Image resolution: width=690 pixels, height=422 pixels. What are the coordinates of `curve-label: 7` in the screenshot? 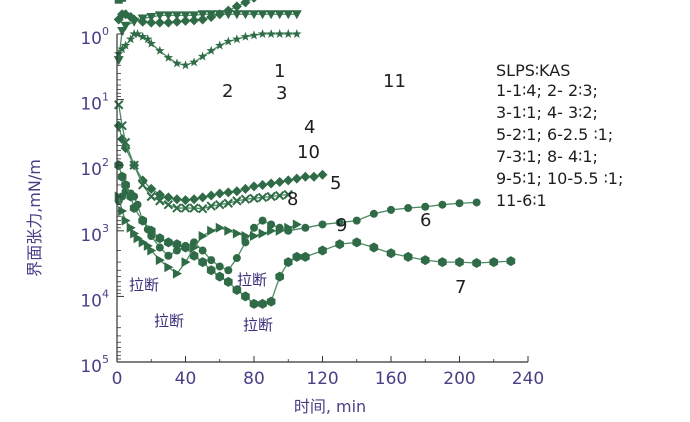 It's located at (460, 287).